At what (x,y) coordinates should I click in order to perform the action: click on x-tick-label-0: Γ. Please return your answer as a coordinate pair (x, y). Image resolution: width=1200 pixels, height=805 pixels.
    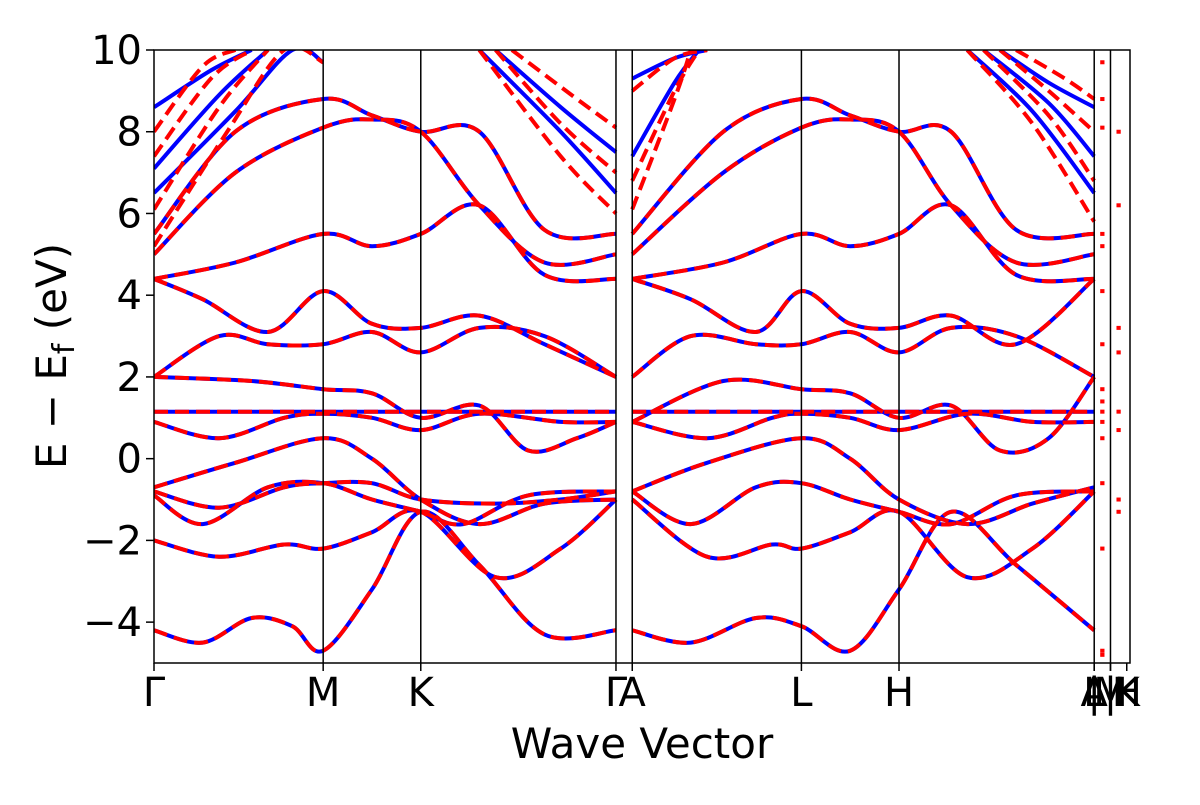
    Looking at the image, I should click on (154, 693).